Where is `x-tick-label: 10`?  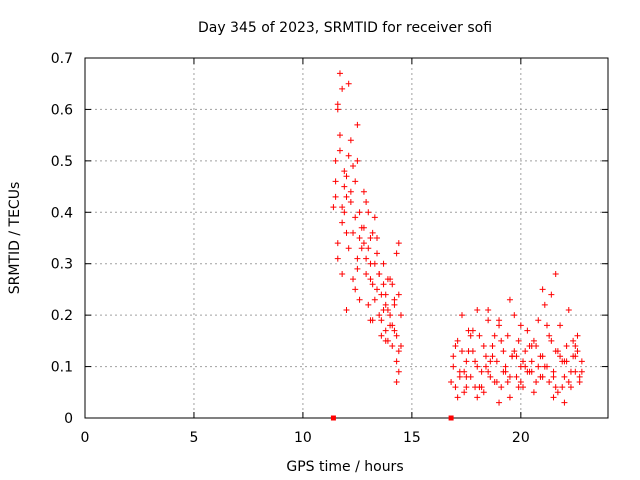
x-tick-label: 10 is located at coordinates (303, 438).